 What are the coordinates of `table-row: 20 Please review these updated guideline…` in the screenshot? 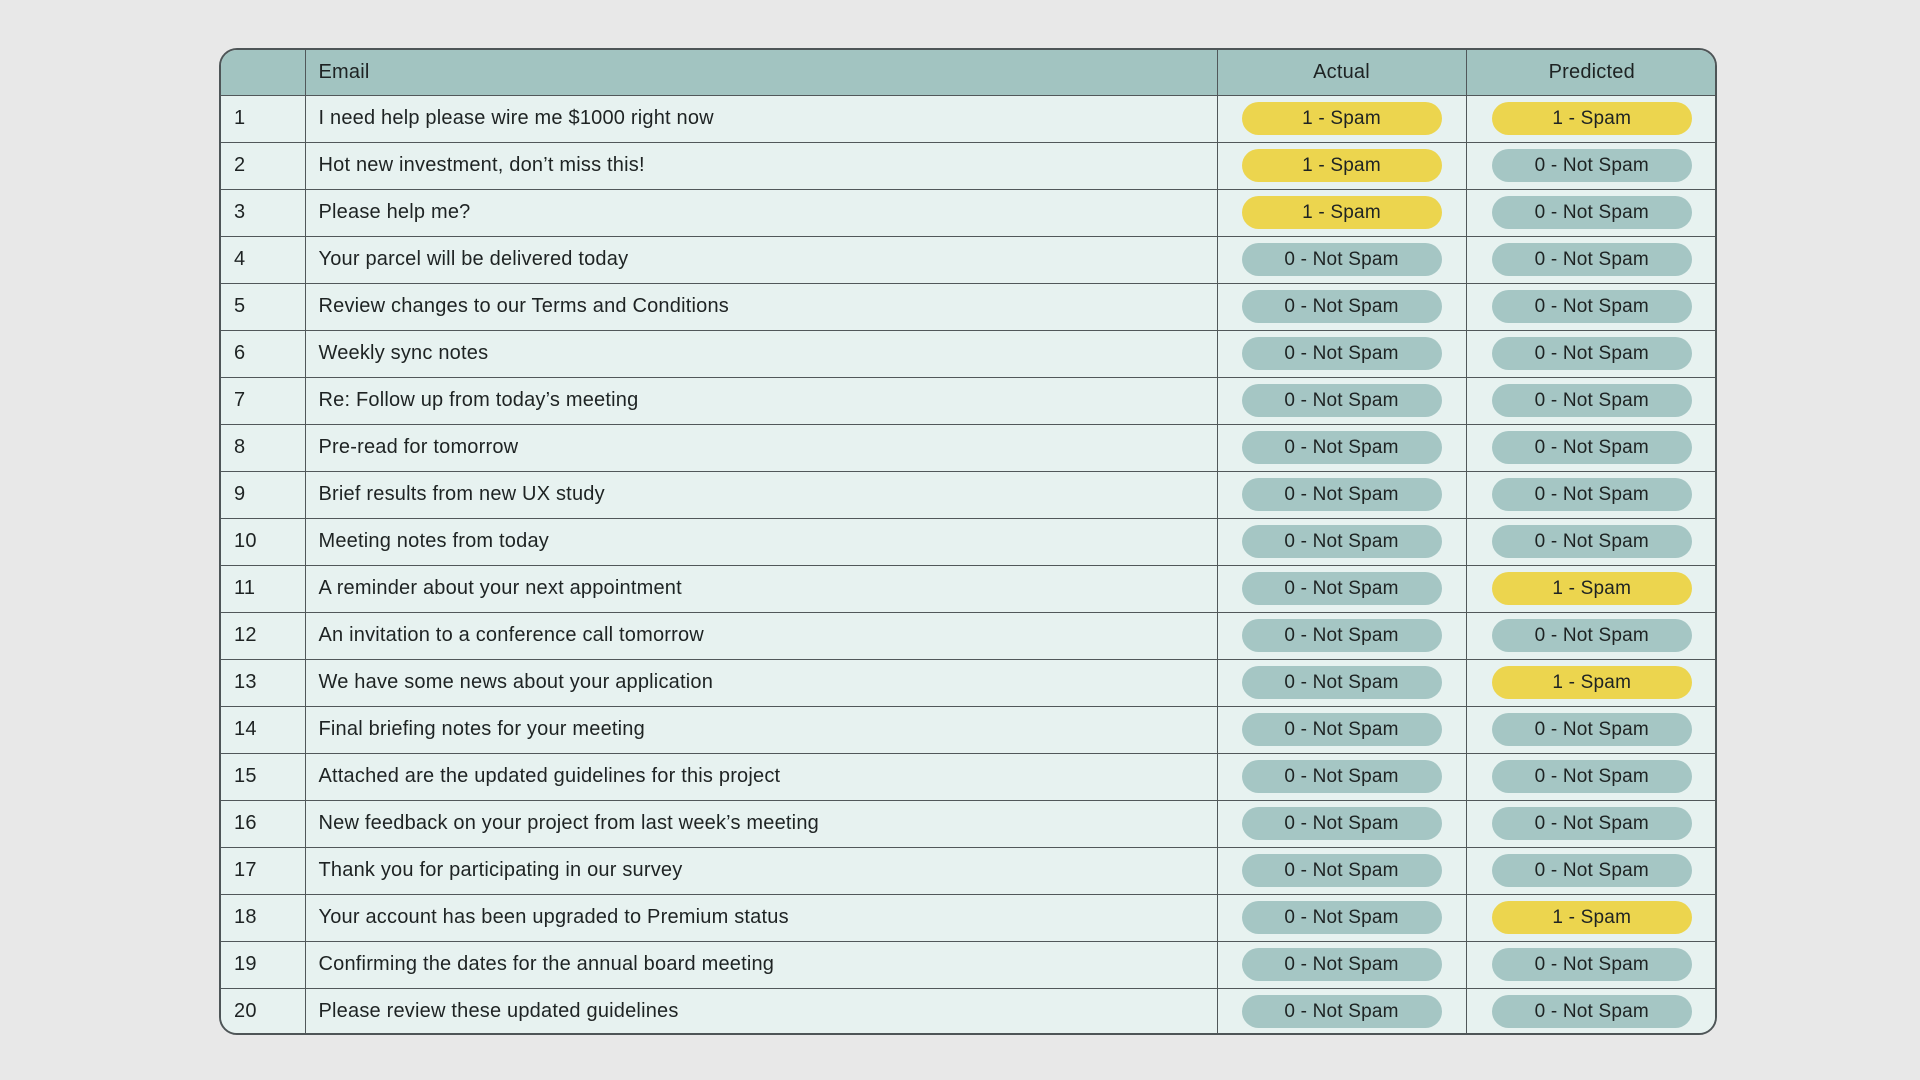 It's located at (968, 1010).